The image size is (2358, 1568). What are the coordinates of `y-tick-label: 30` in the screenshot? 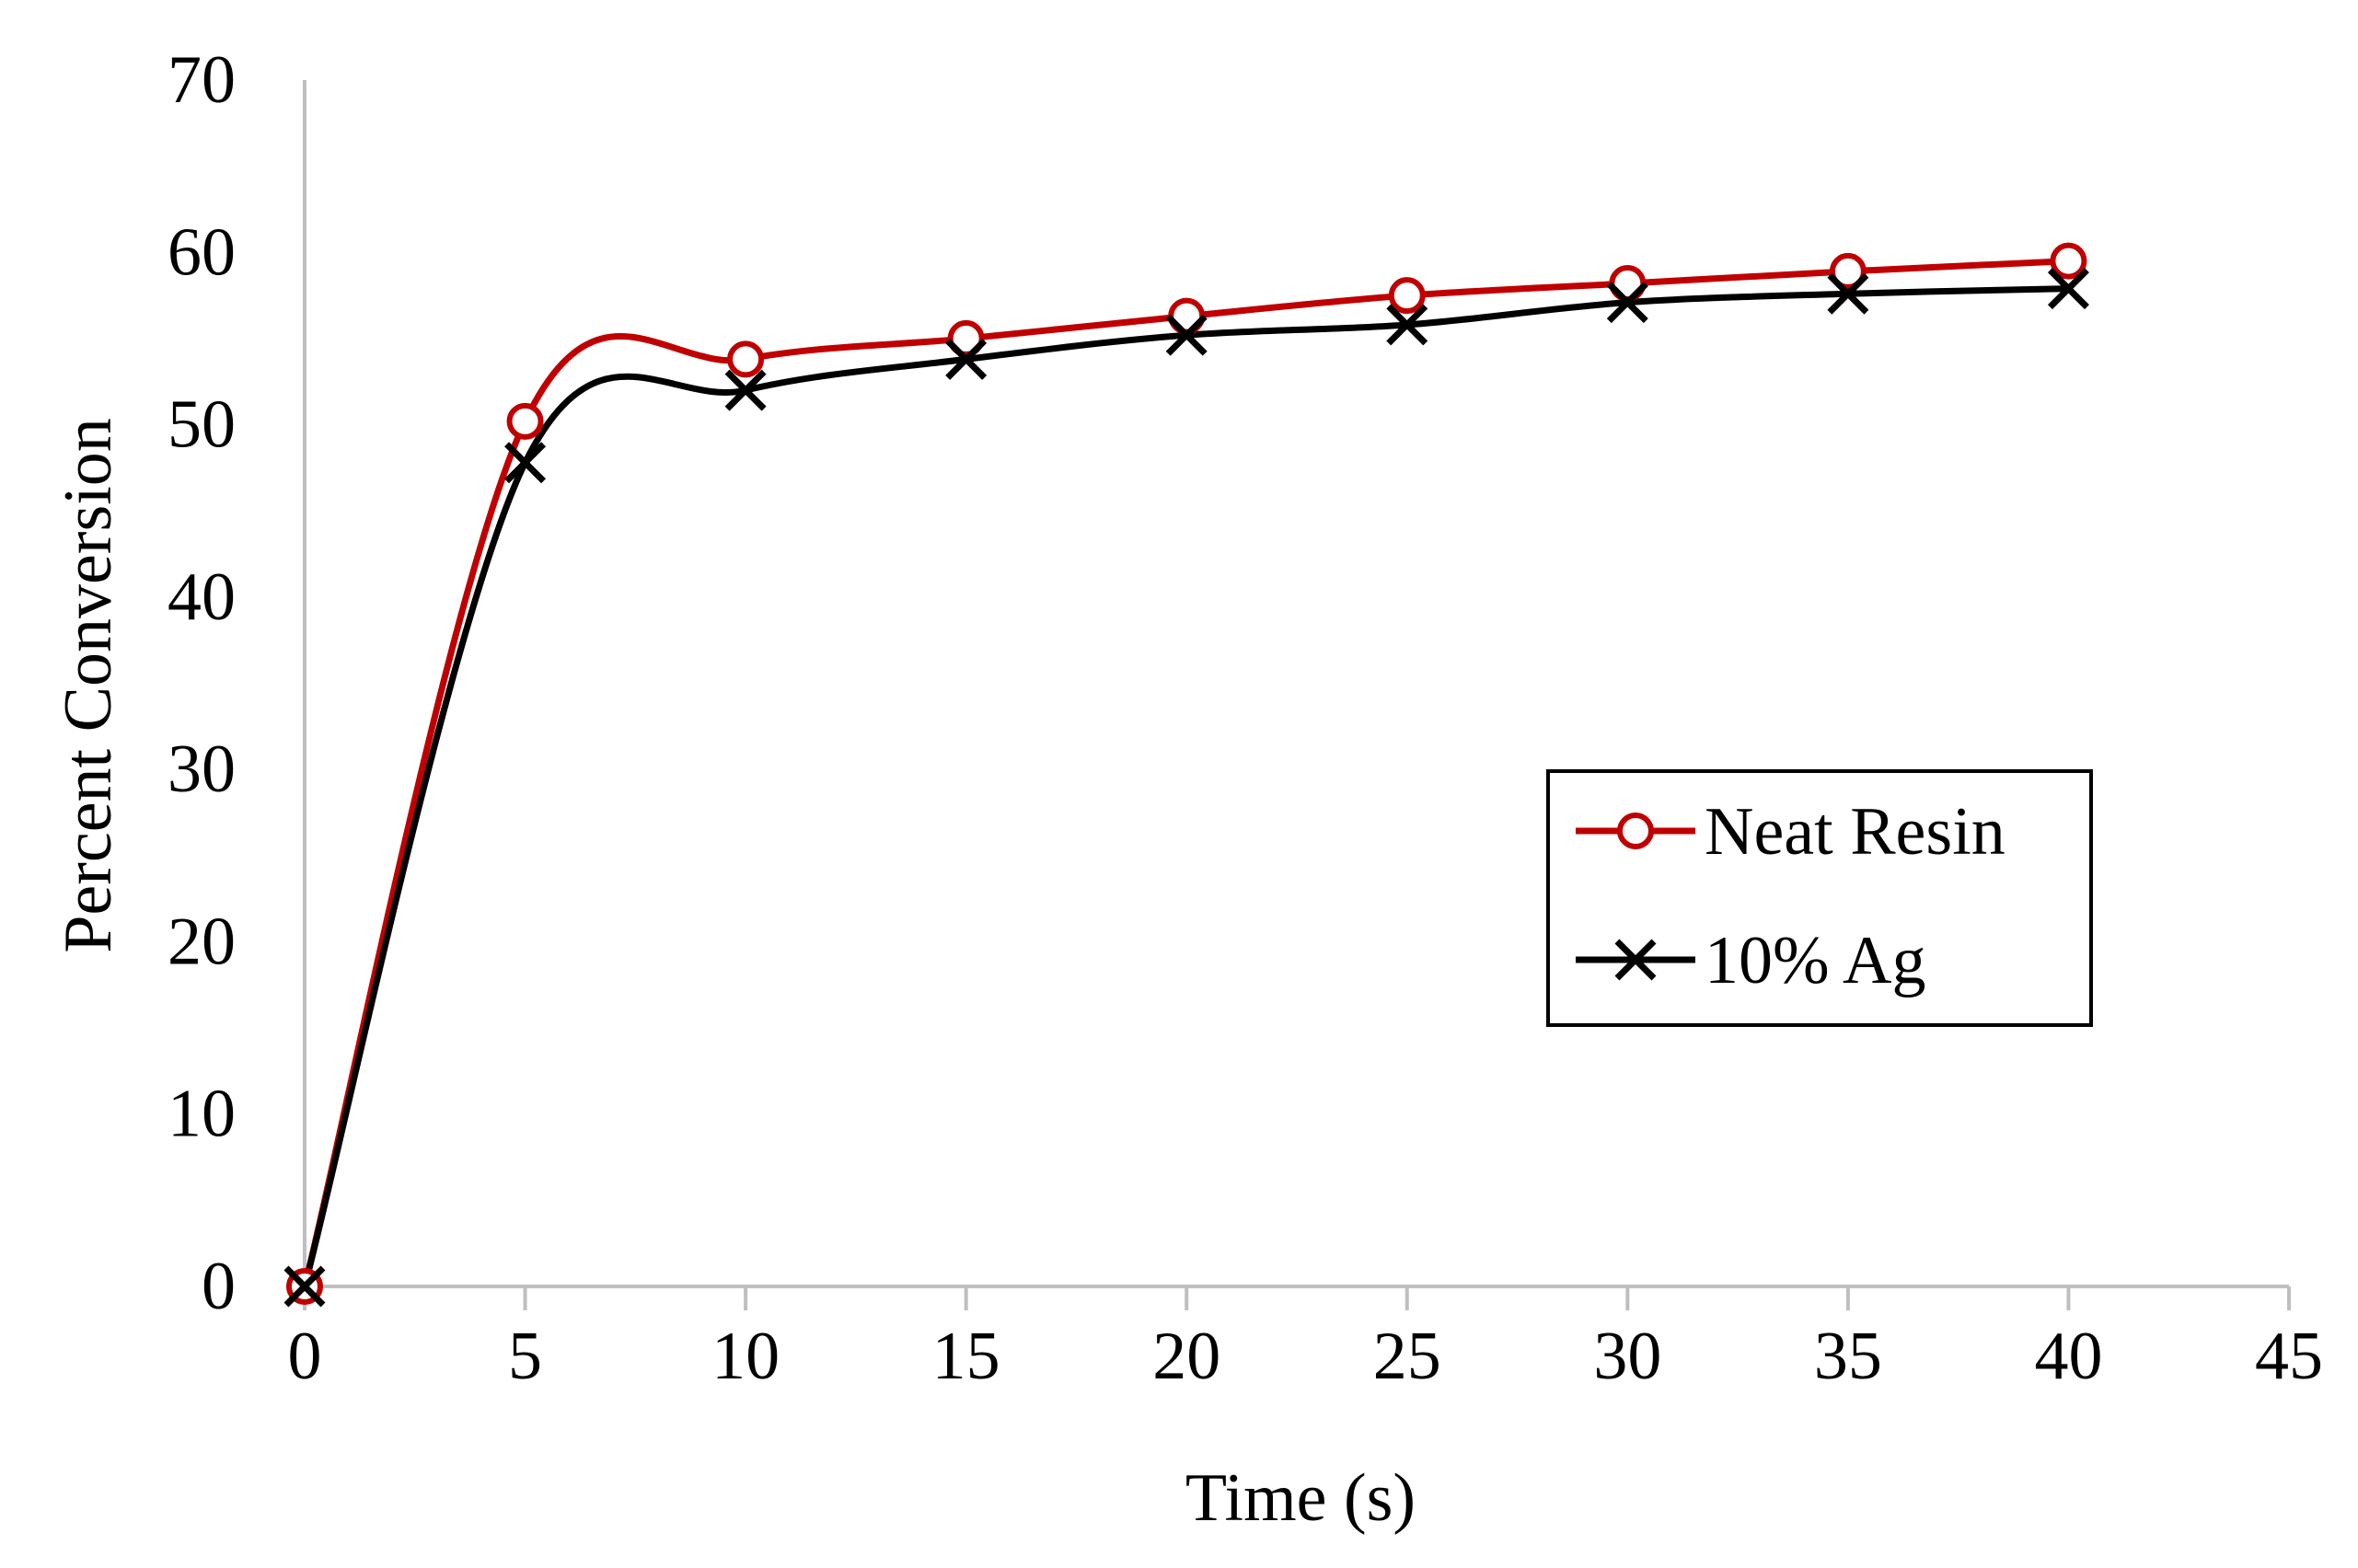 It's located at (202, 769).